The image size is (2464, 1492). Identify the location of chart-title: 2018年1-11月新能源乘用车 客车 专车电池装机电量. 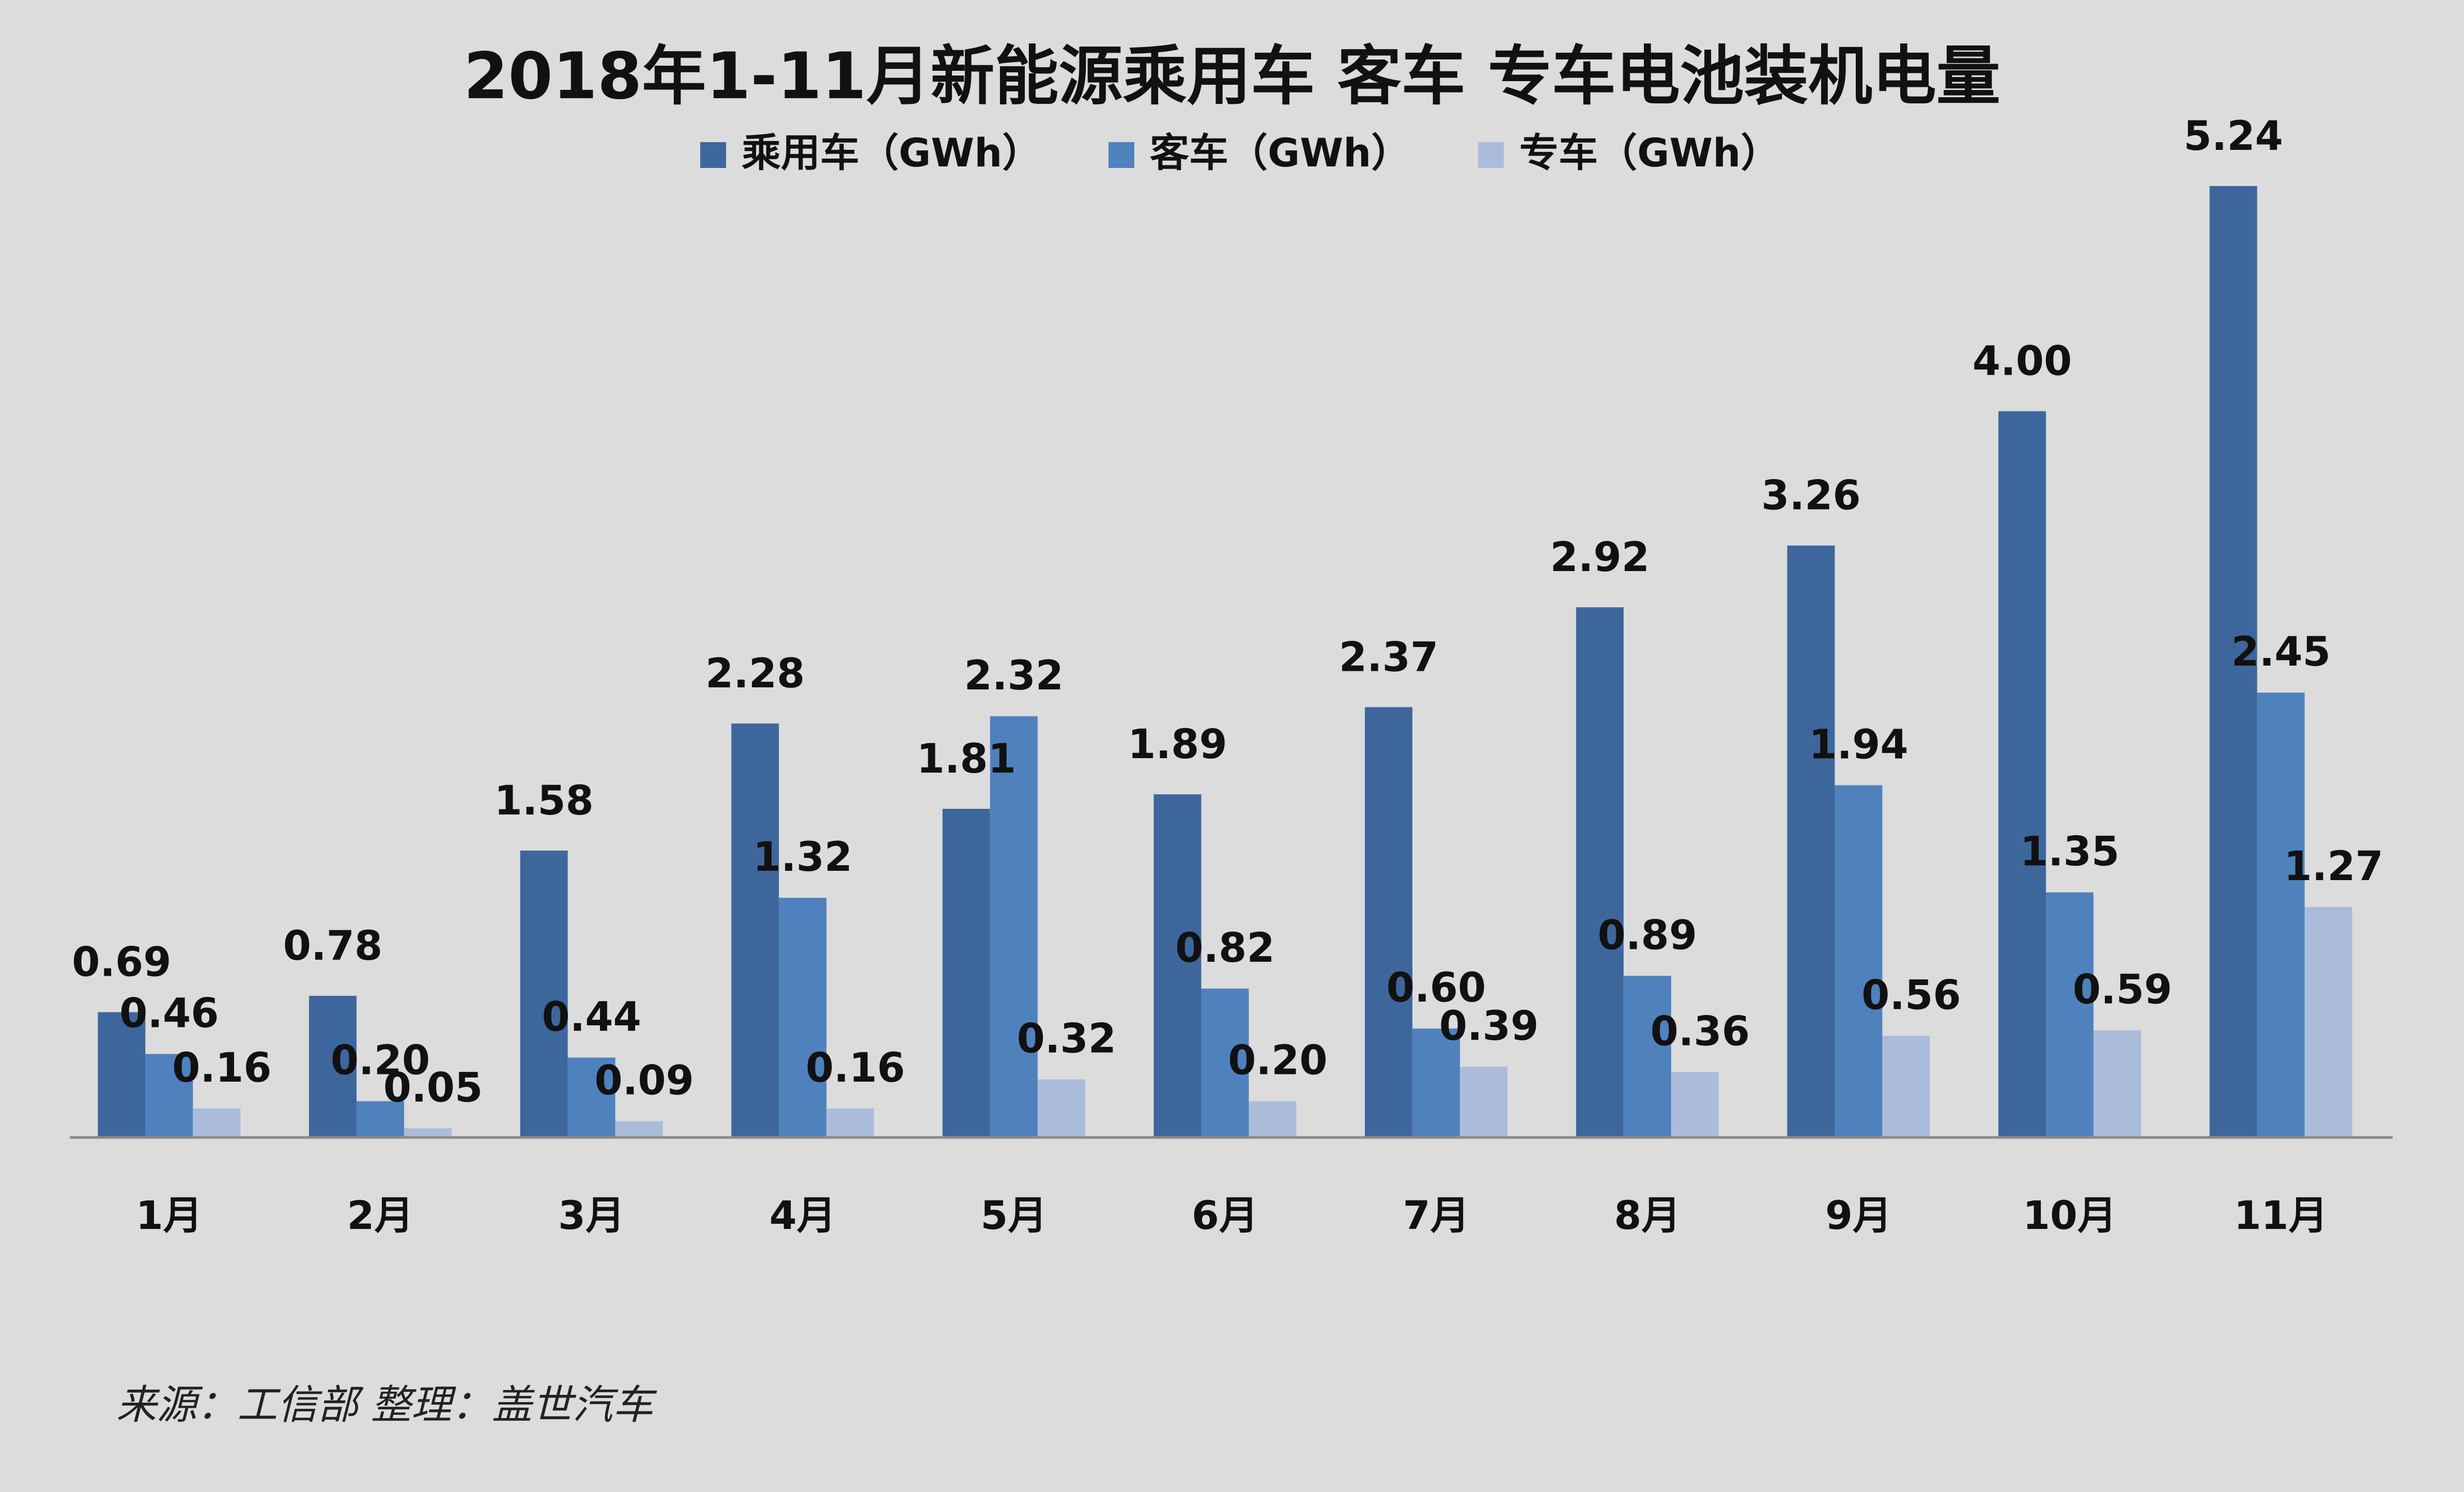
(1232, 76).